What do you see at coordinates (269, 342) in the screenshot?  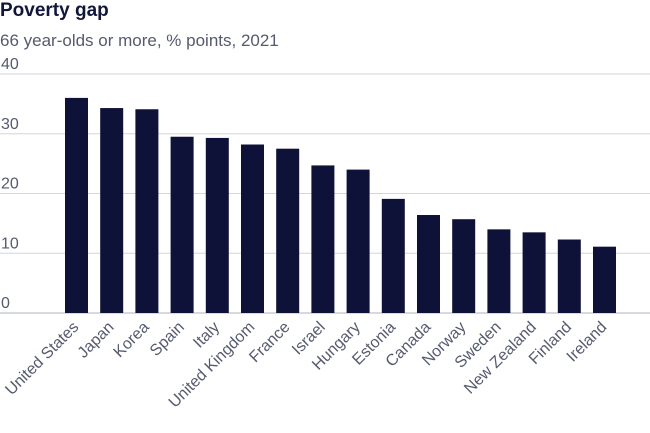 I see `x-tick-label-france: France` at bounding box center [269, 342].